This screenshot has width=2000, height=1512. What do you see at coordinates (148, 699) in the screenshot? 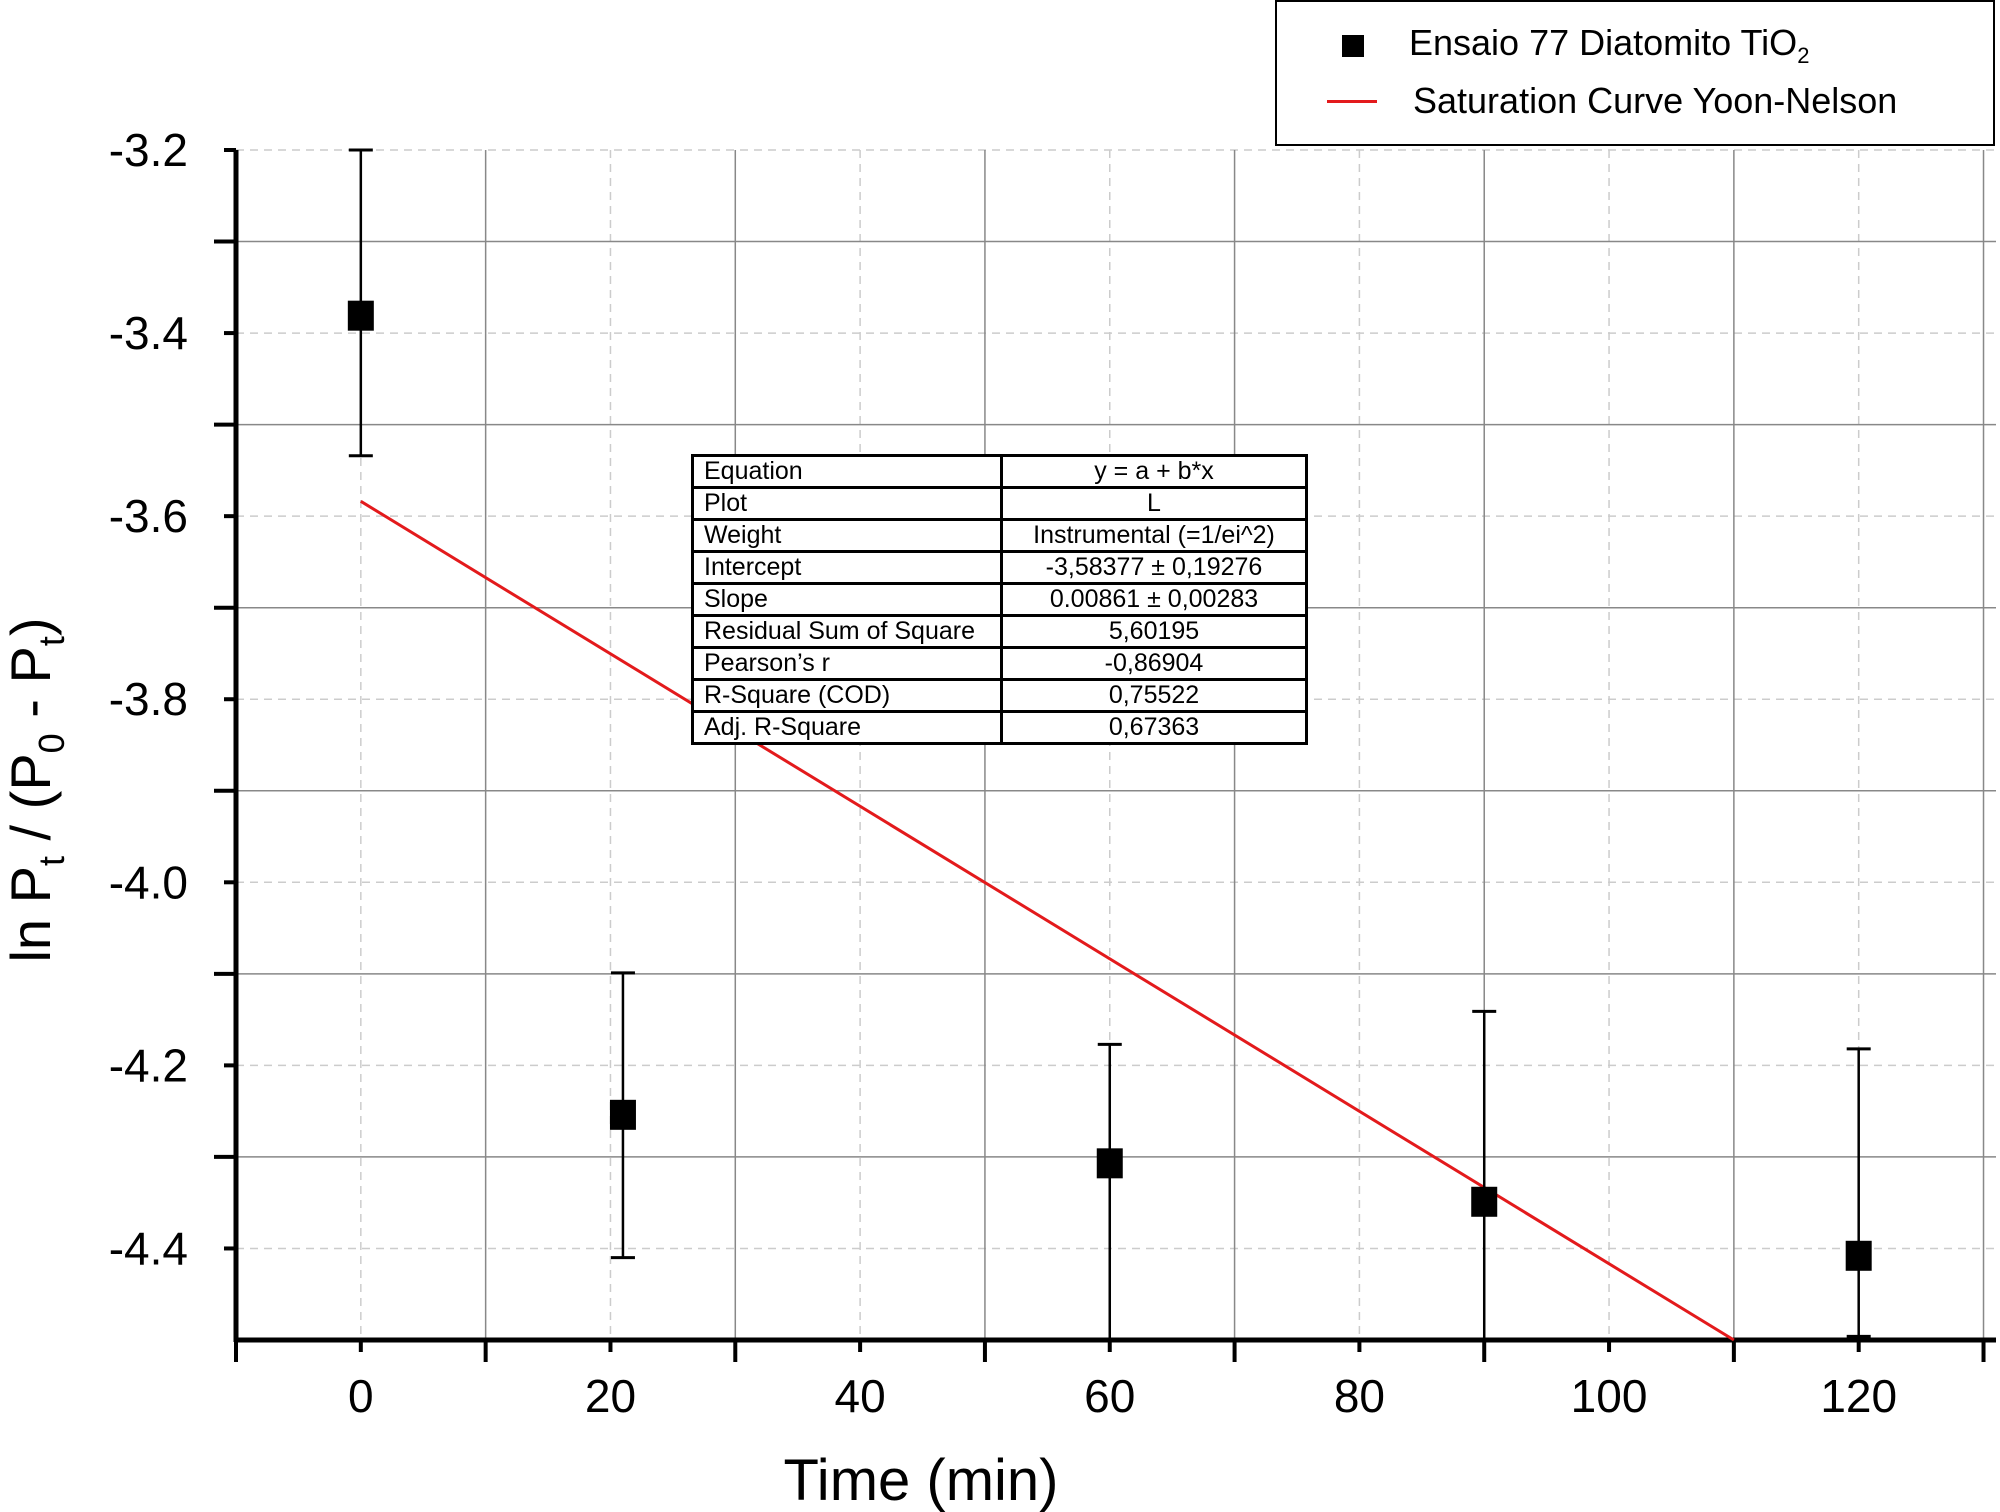
I see `y-tick-label: -3.8` at bounding box center [148, 699].